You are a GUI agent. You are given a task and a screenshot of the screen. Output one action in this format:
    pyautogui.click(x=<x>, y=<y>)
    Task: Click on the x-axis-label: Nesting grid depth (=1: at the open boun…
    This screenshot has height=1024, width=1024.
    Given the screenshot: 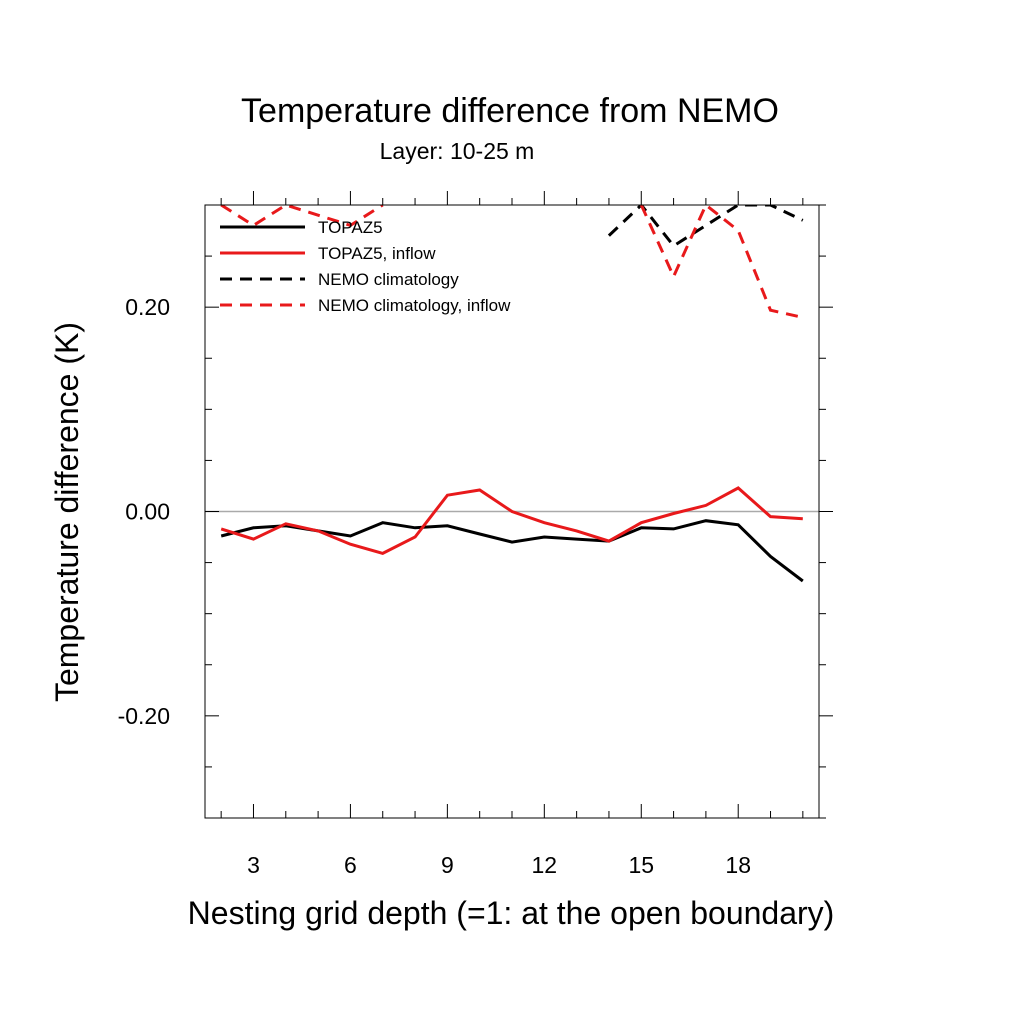 What is the action you would take?
    pyautogui.click(x=511, y=913)
    